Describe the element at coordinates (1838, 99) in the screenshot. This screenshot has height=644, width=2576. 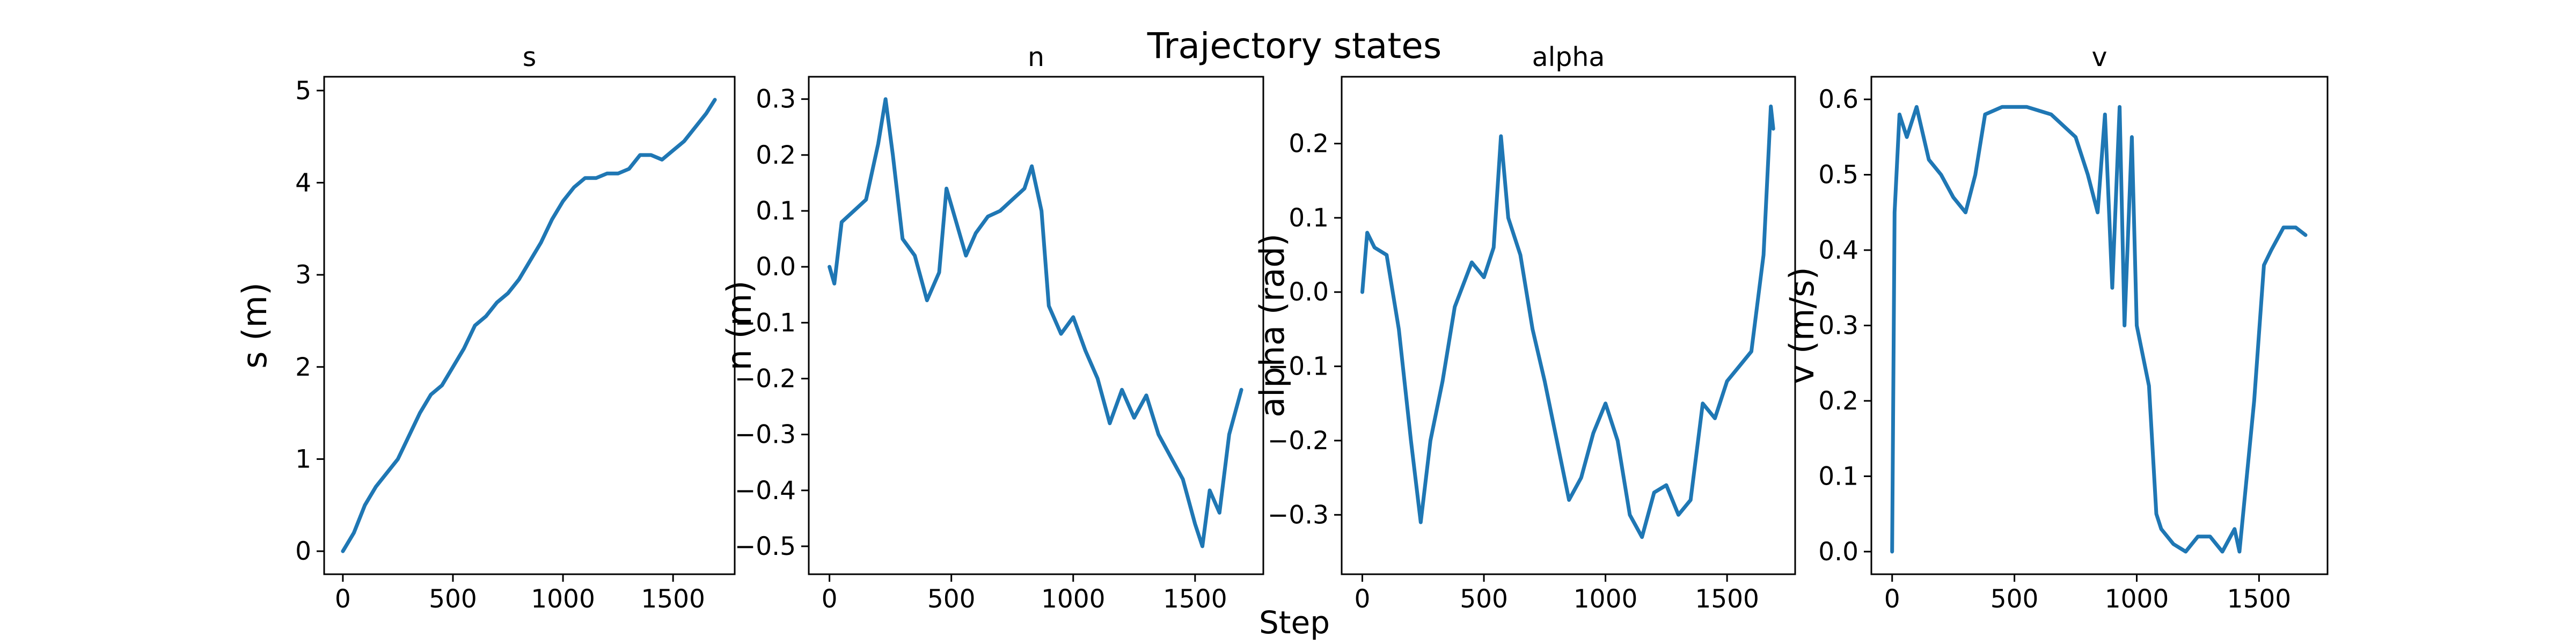
I see `y-tick-label-v: 0.6` at that location.